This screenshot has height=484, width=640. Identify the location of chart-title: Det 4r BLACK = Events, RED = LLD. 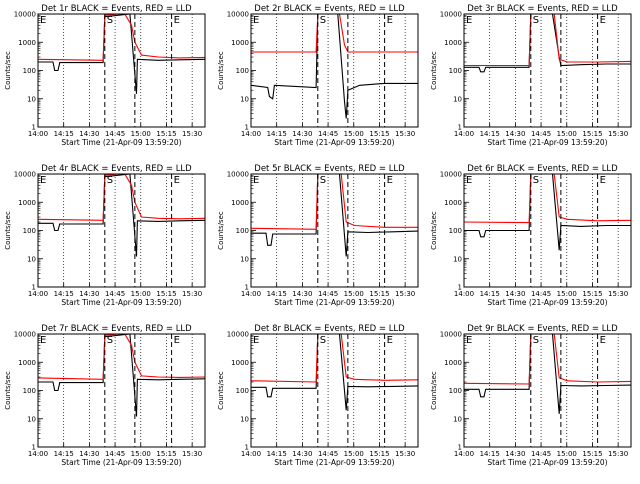
(116, 169).